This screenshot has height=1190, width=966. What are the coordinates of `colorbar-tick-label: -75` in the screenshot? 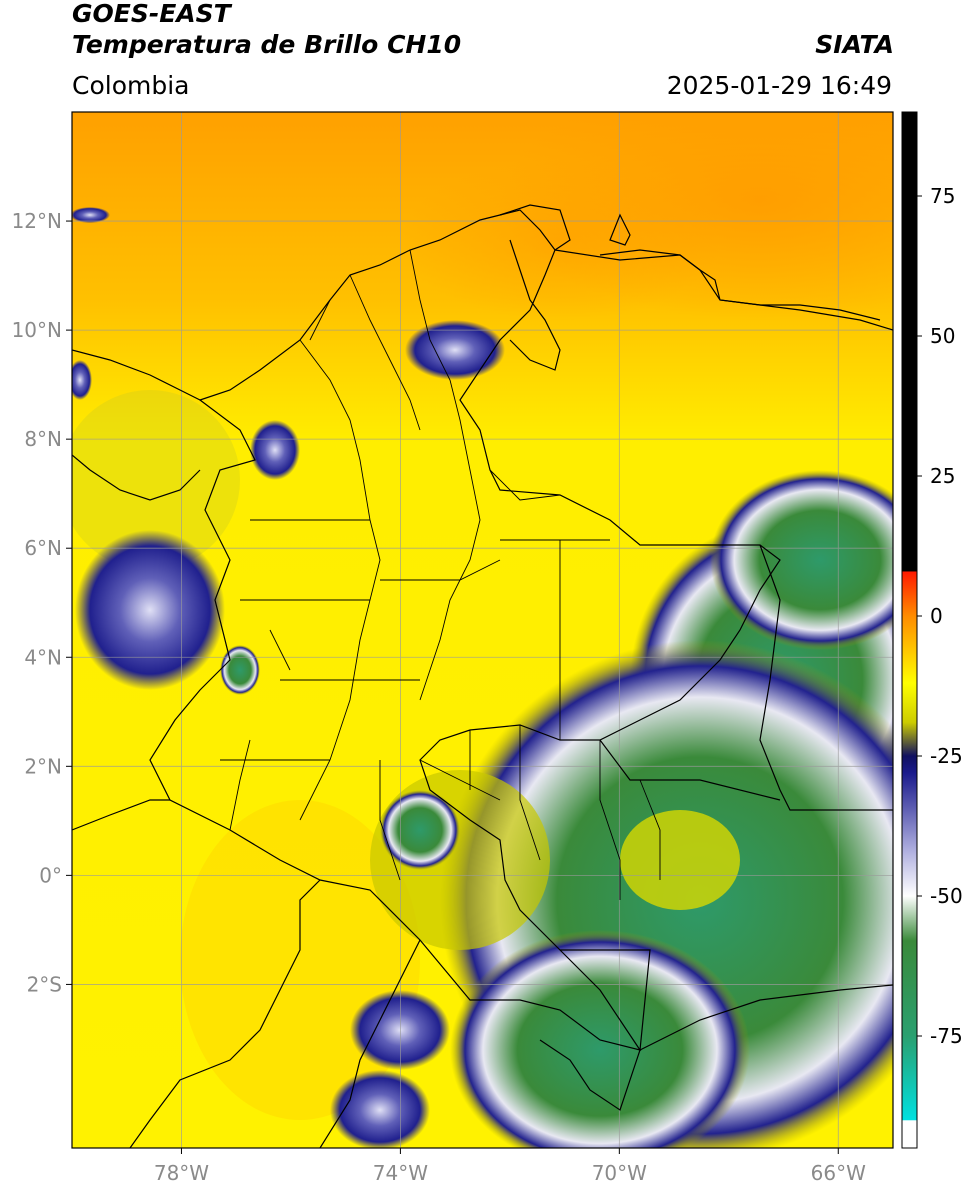 It's located at (946, 1036).